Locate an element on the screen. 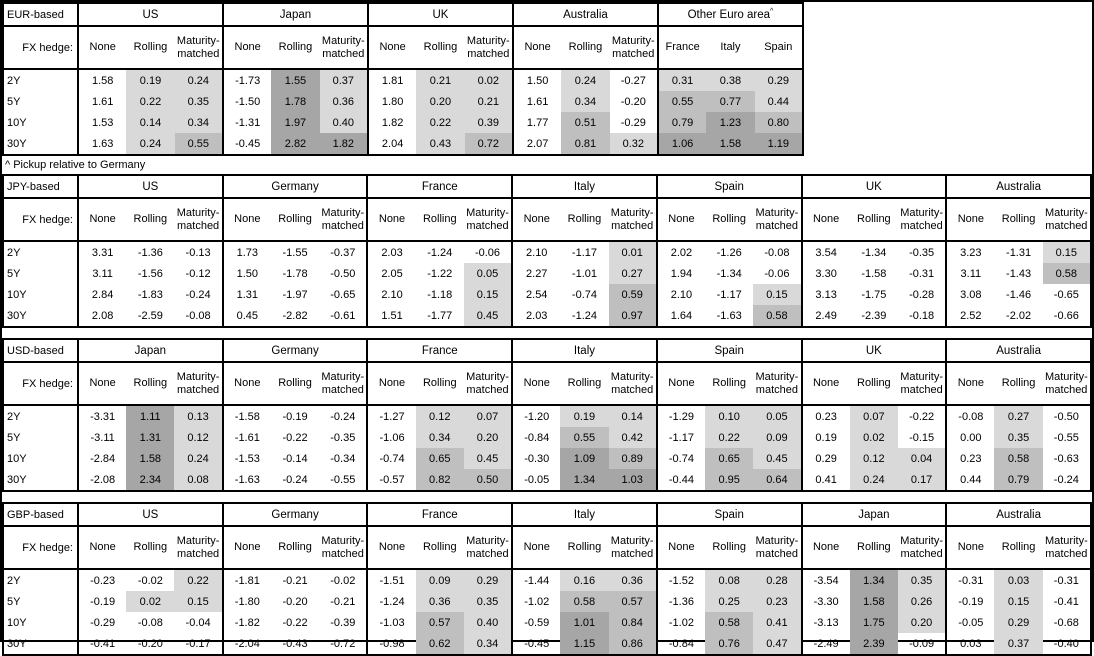 This screenshot has height=656, width=1094. value-cell: 0.04 is located at coordinates (922, 458).